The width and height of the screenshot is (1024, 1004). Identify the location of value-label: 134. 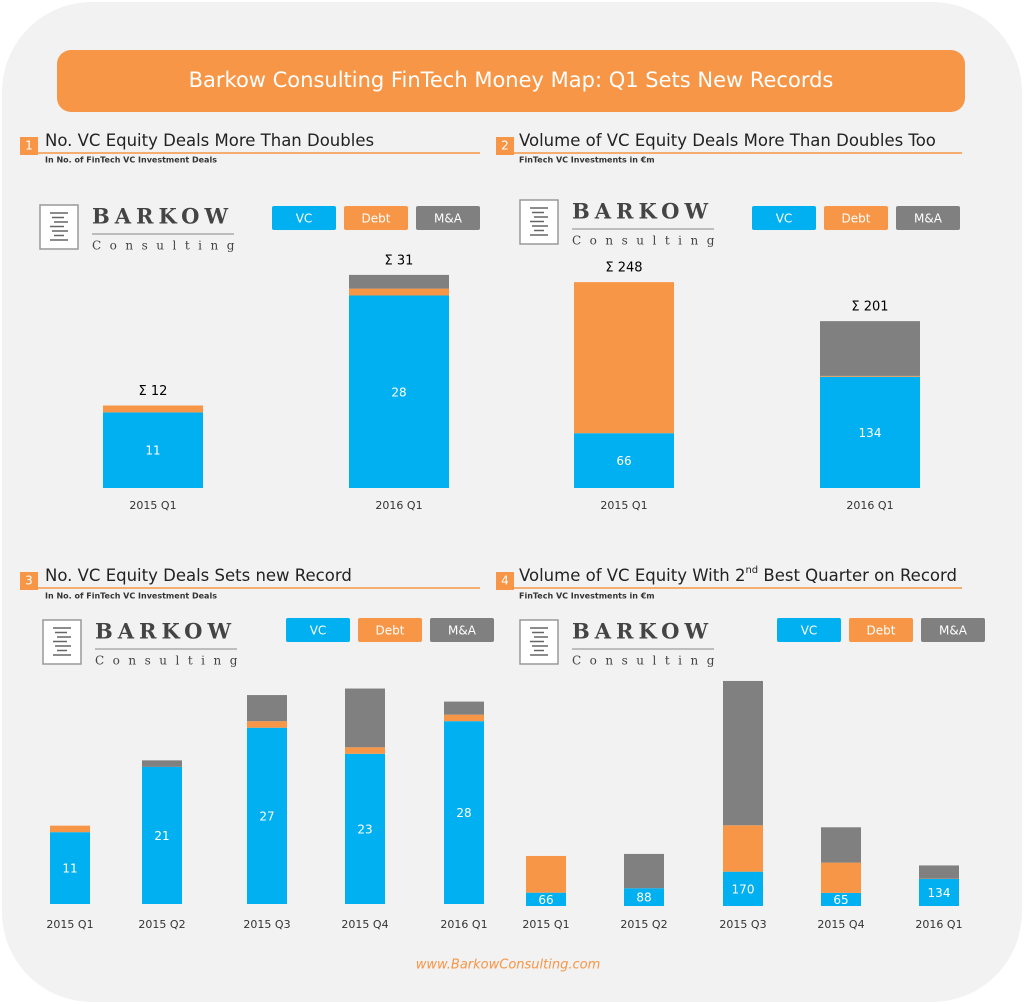
(870, 433).